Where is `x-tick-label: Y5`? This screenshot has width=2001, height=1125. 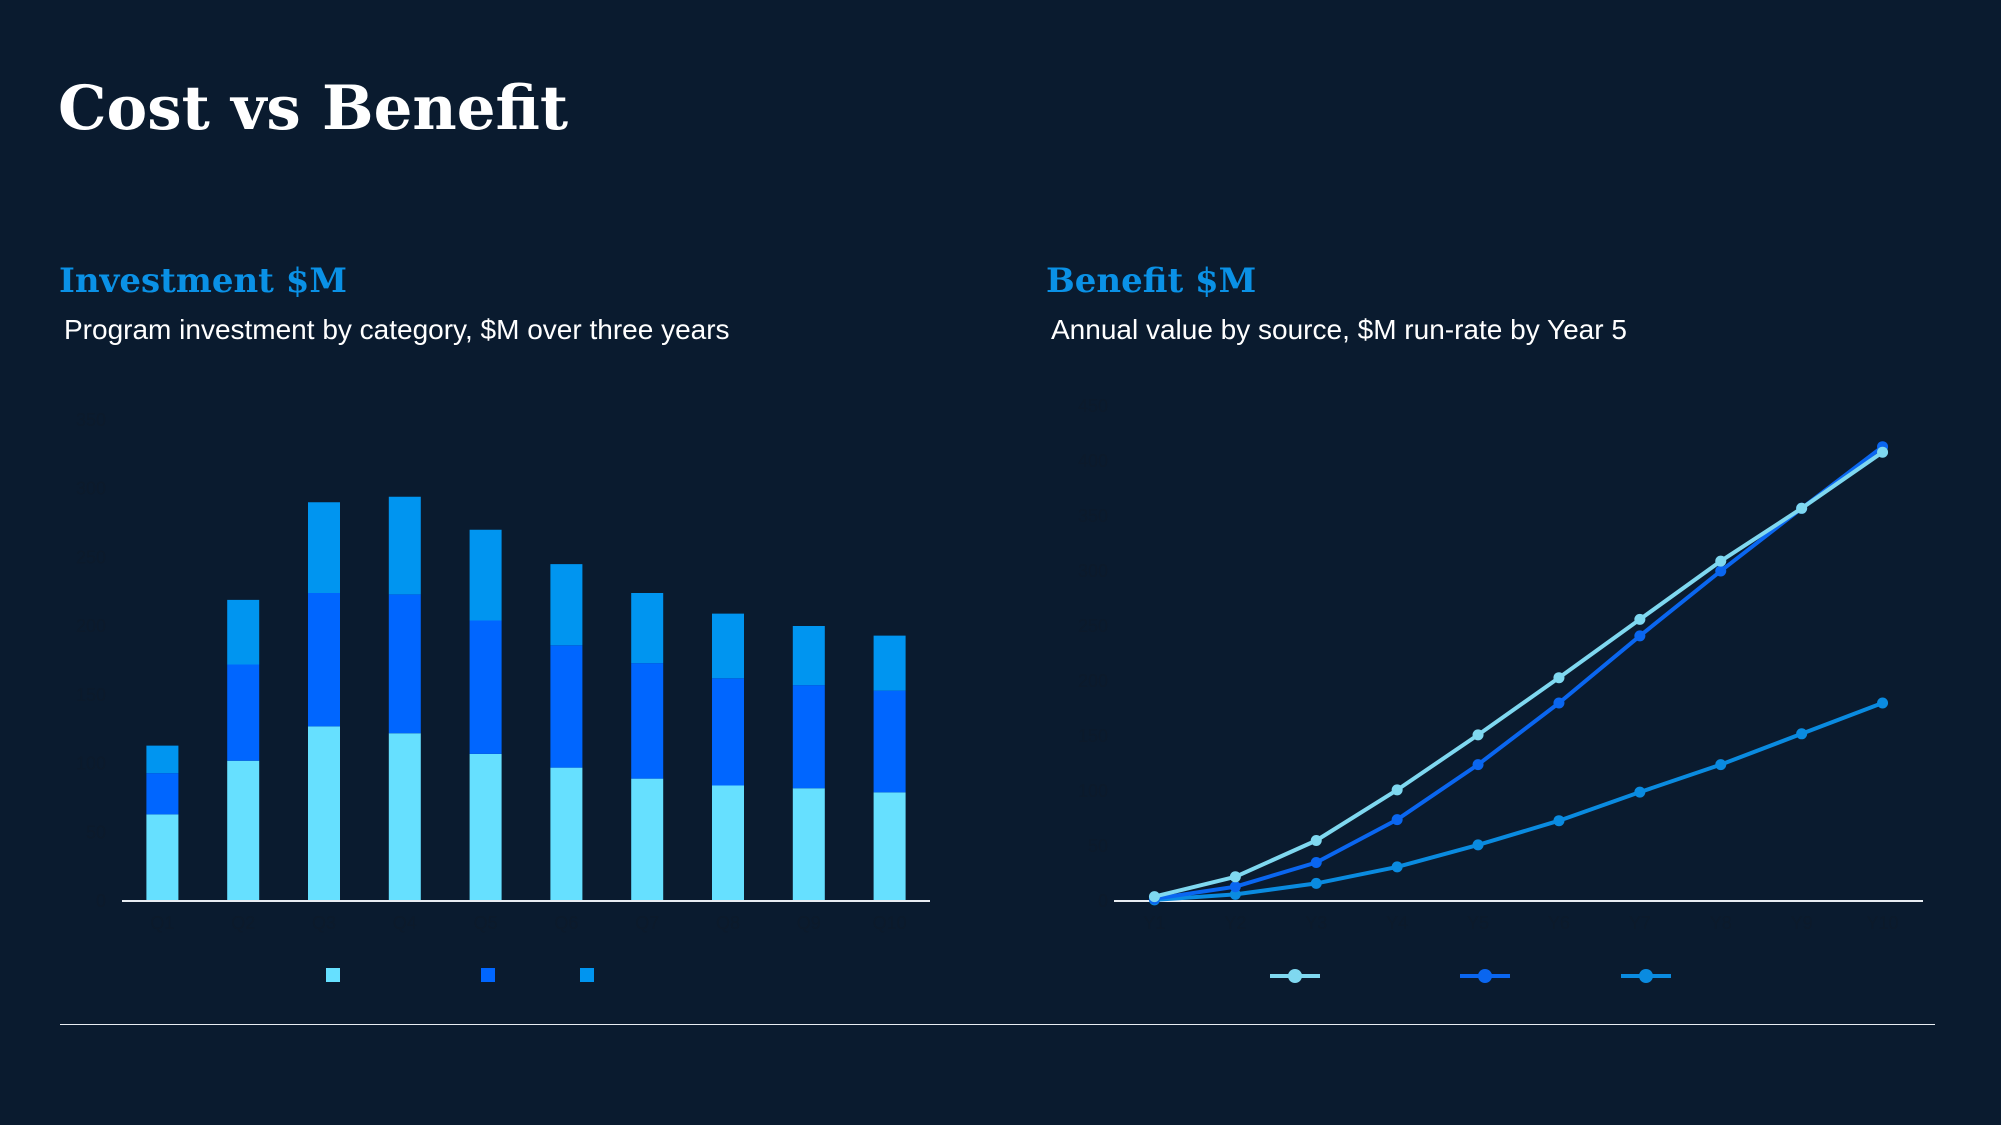
x-tick-label: Y5 is located at coordinates (1478, 923).